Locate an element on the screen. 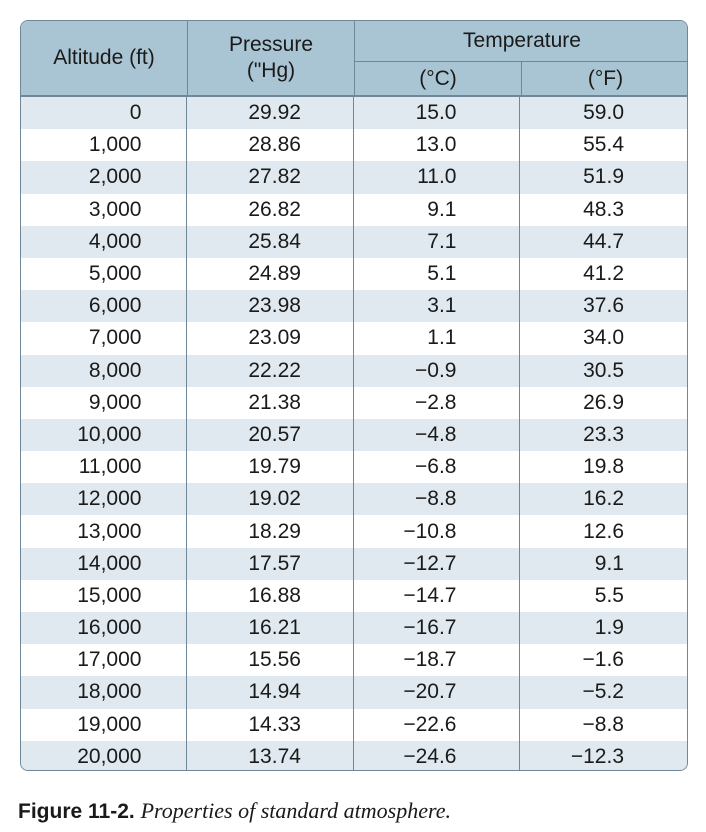 This screenshot has width=706, height=832. altitude-cell: 5,000 is located at coordinates (104, 274).